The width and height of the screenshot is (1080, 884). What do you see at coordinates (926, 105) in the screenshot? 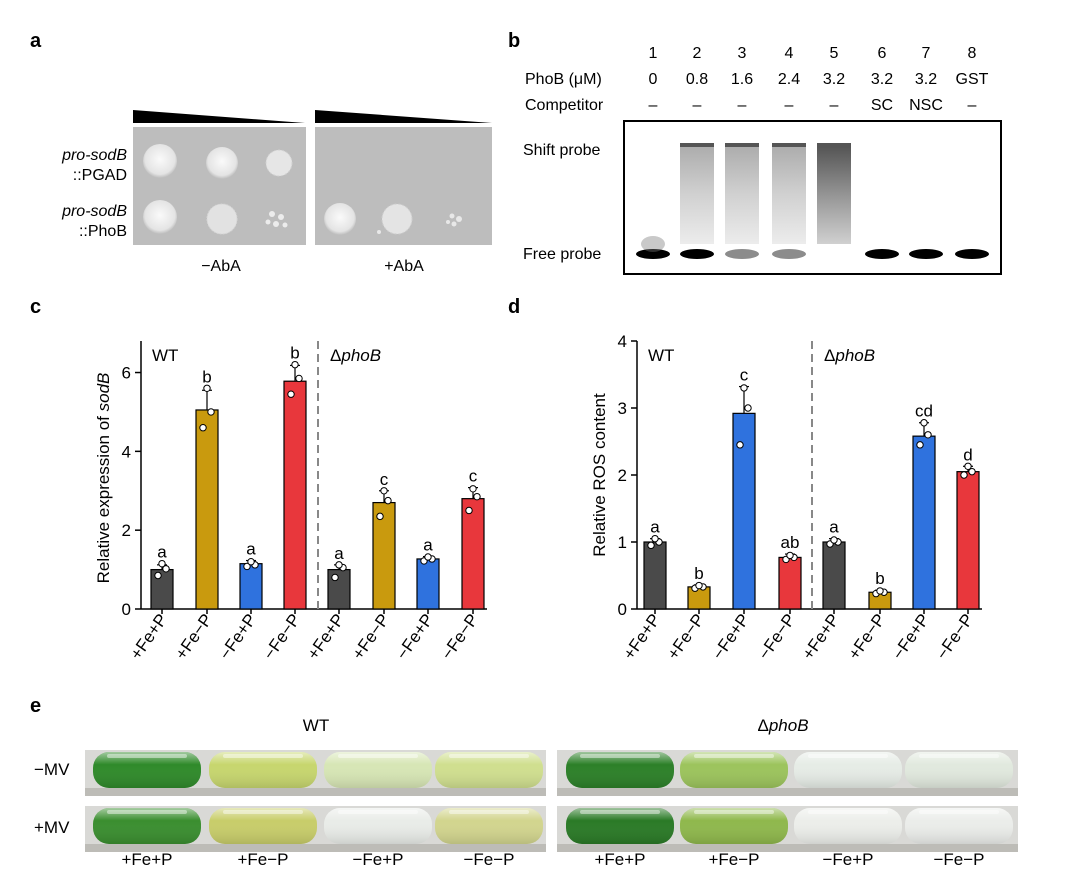
I see `competitor-value: NSC` at bounding box center [926, 105].